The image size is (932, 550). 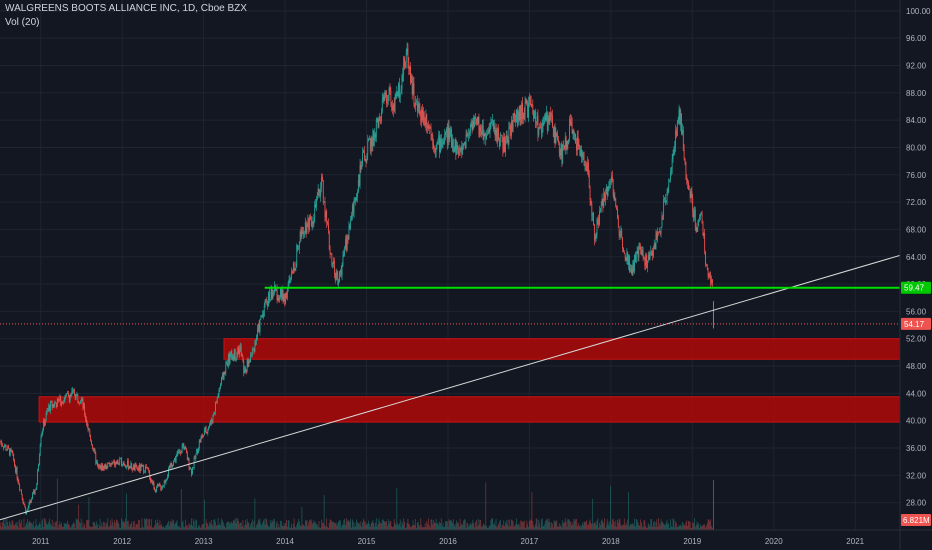 What do you see at coordinates (692, 541) in the screenshot?
I see `x-tick-label: 2019` at bounding box center [692, 541].